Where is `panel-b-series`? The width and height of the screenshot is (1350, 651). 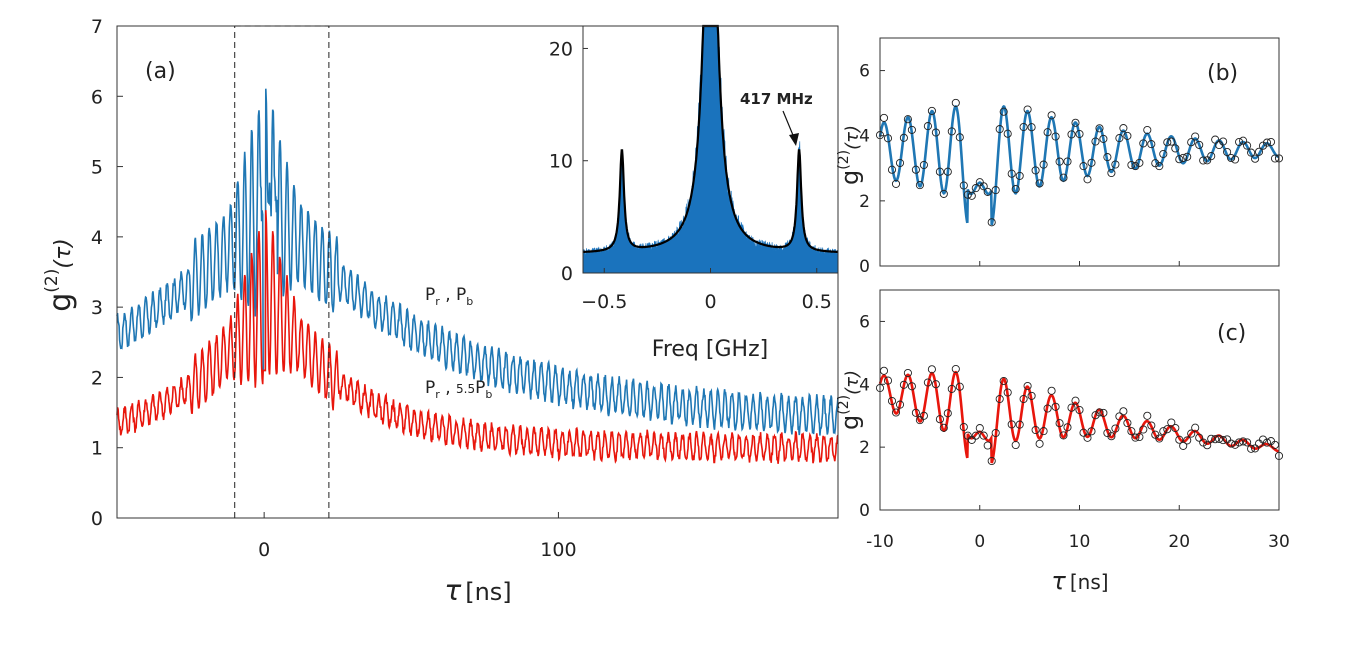 panel-b-series is located at coordinates (1079, 162).